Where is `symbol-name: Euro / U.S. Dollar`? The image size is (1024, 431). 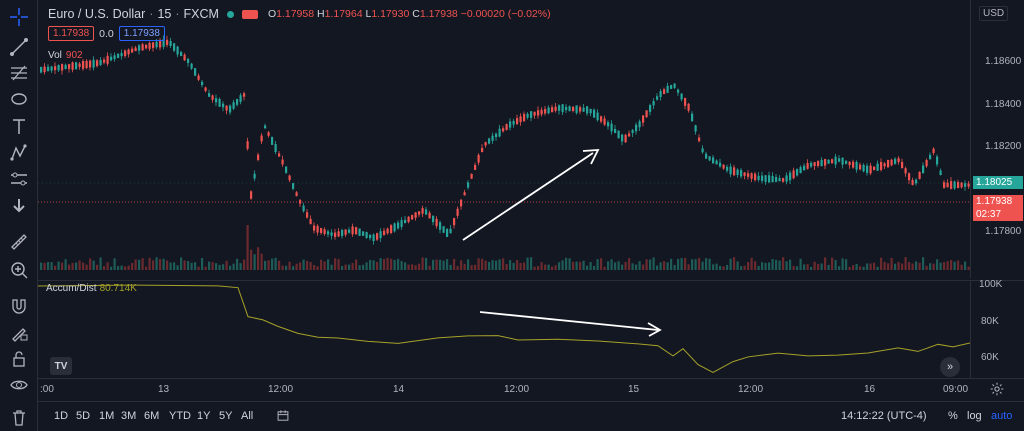
symbol-name: Euro / U.S. Dollar is located at coordinates (97, 14).